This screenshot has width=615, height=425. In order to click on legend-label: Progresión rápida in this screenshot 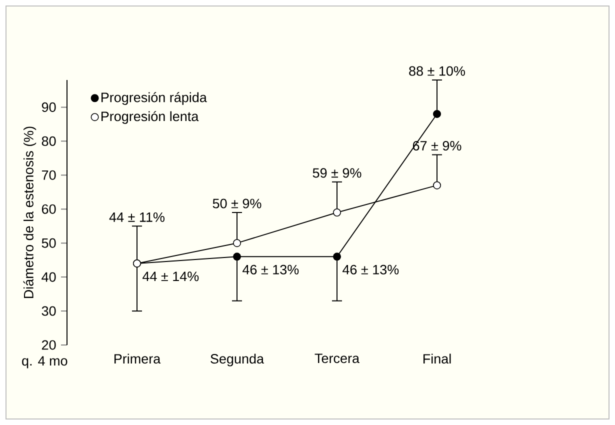, I will do `click(154, 98)`.